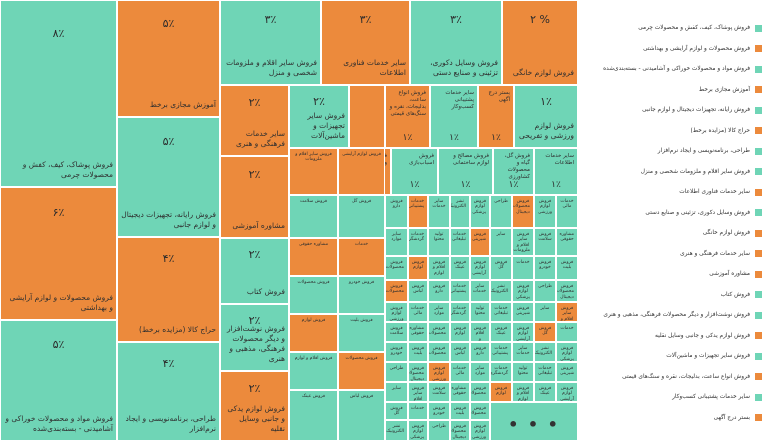 The width and height of the screenshot is (768, 441). Describe the element at coordinates (168, 141) in the screenshot. I see `cell-percent: ۵٪` at that location.